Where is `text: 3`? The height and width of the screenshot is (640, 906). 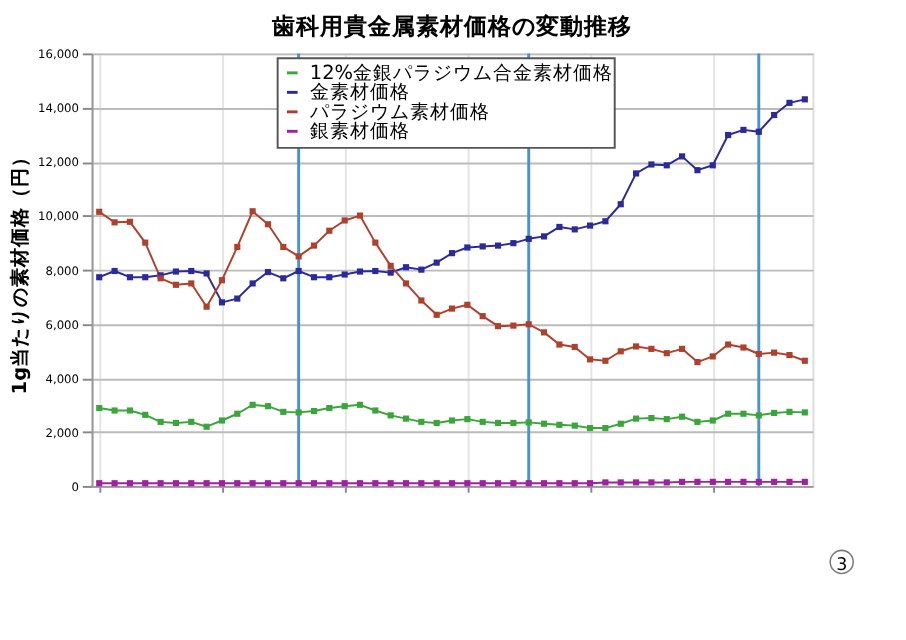
text: 3 is located at coordinates (842, 565).